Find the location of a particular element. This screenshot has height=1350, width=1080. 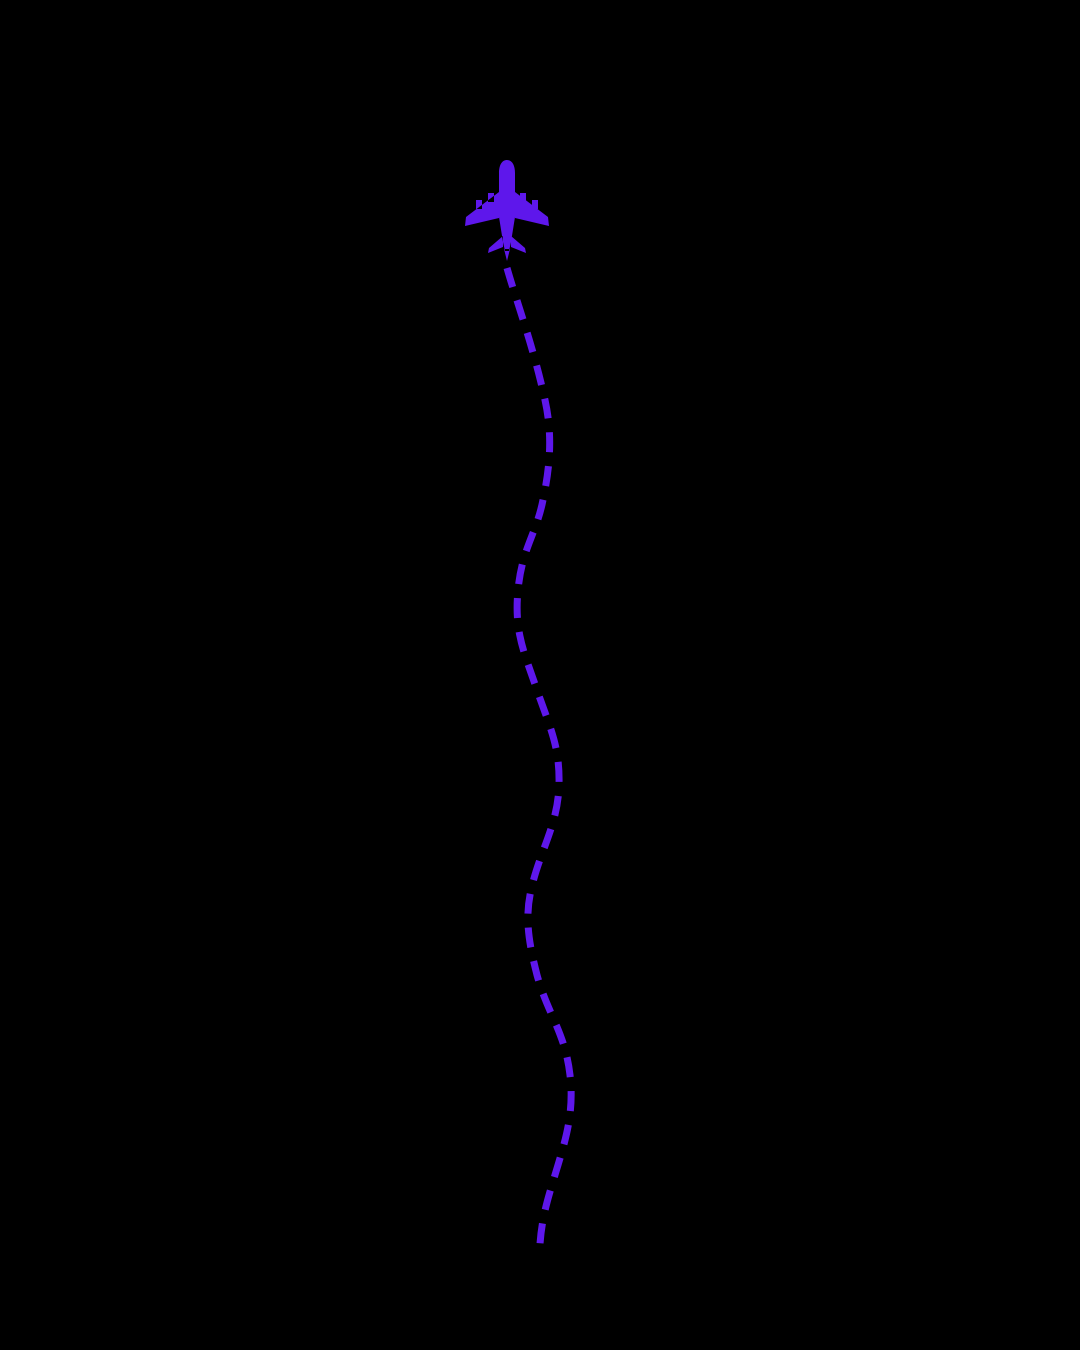

airplane-silhouette is located at coordinates (507, 210).